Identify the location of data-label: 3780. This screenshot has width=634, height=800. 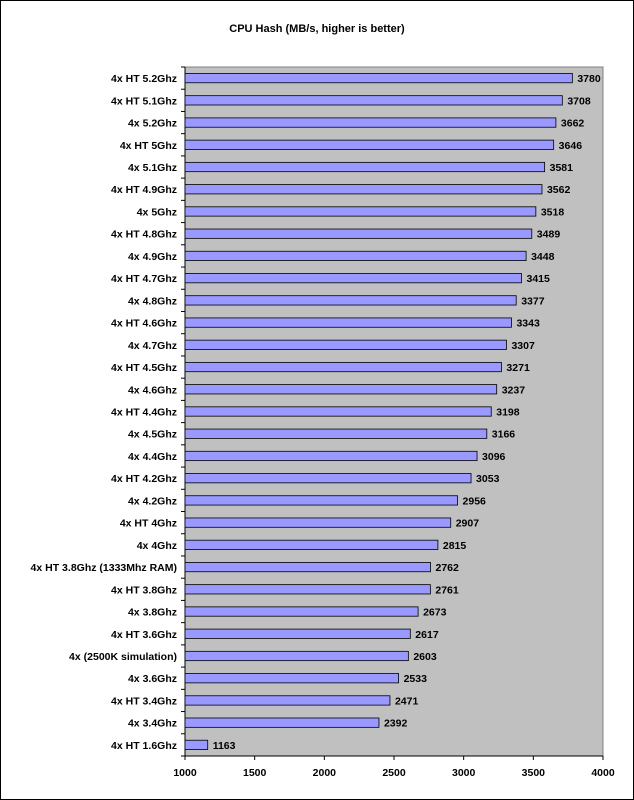
(589, 79).